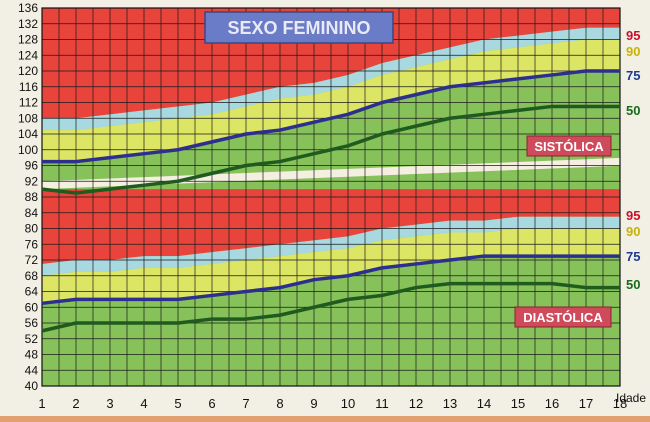 Image resolution: width=650 pixels, height=422 pixels. What do you see at coordinates (28, 87) in the screenshot?
I see `y-tick-label: 116` at bounding box center [28, 87].